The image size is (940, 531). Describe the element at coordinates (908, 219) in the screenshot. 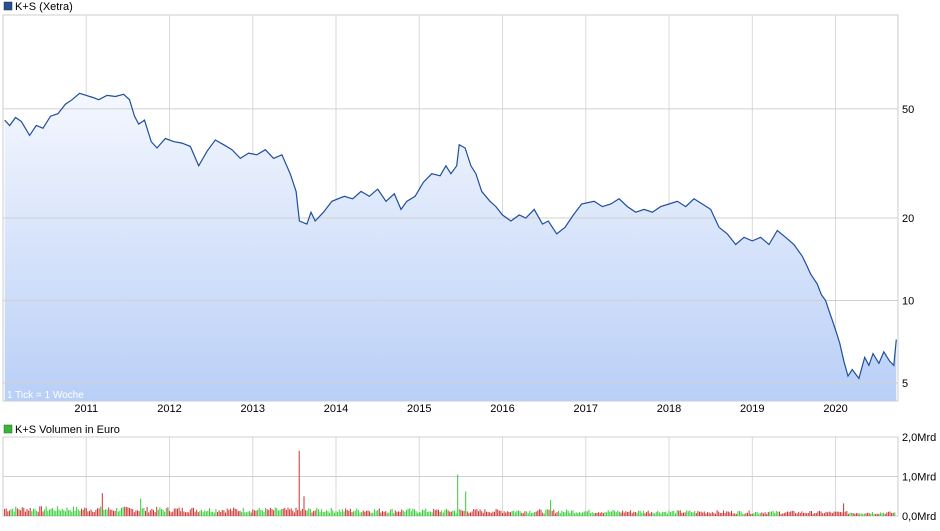

I see `price-y-tick-20: 20` at that location.